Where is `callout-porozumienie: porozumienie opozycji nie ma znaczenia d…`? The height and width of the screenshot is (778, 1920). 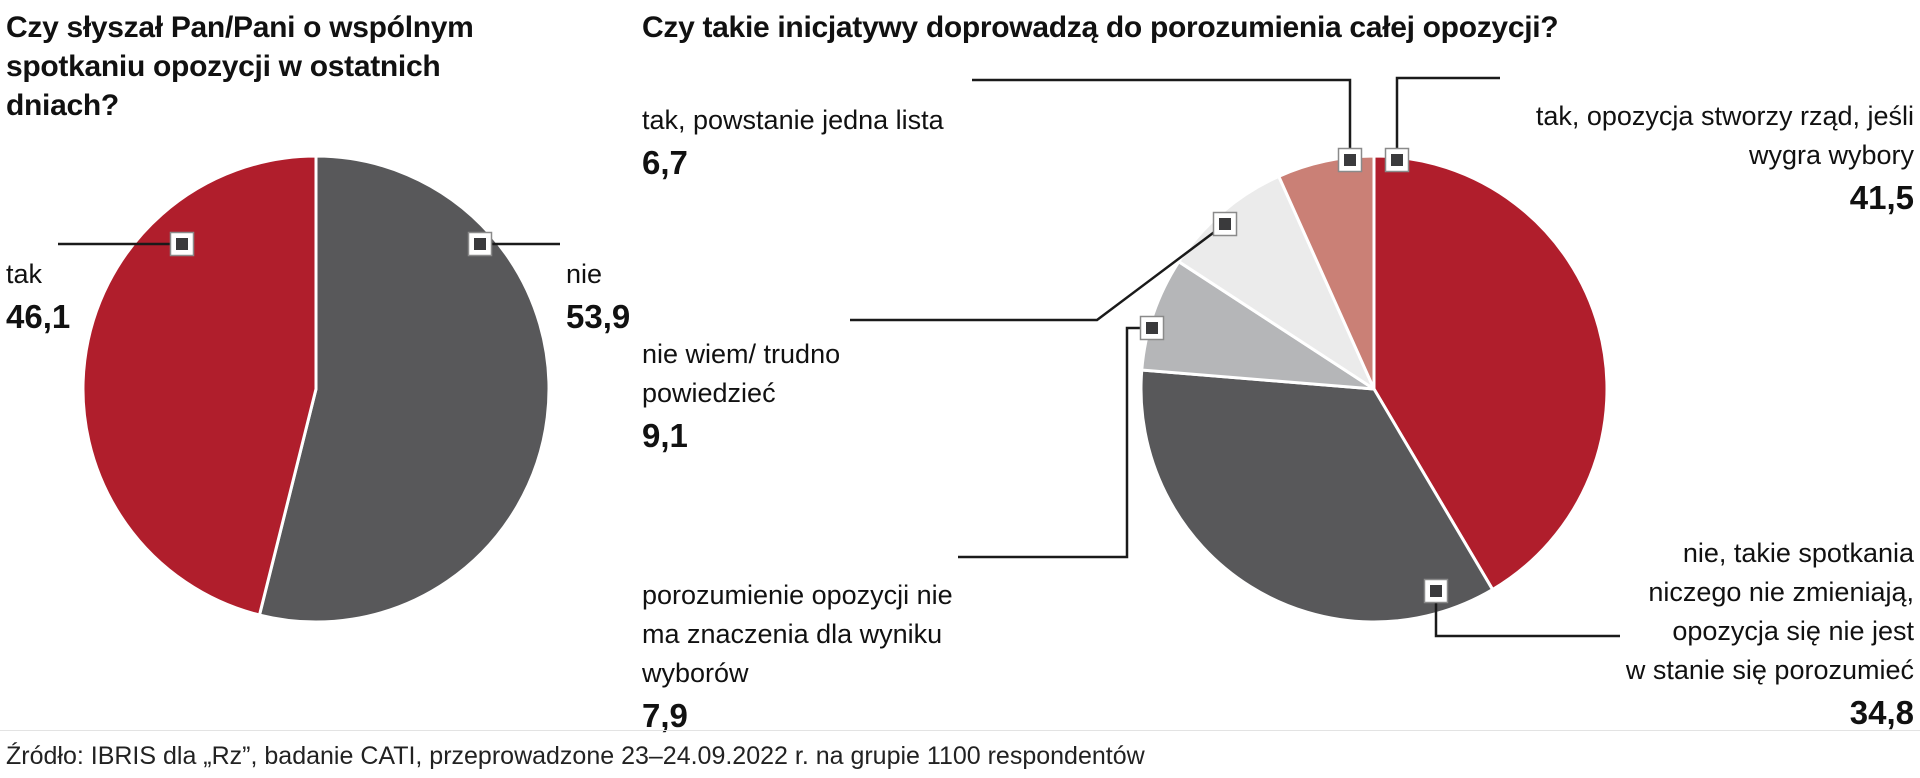 callout-porozumienie: porozumienie opozycji nie ma znaczenia d… is located at coordinates (797, 656).